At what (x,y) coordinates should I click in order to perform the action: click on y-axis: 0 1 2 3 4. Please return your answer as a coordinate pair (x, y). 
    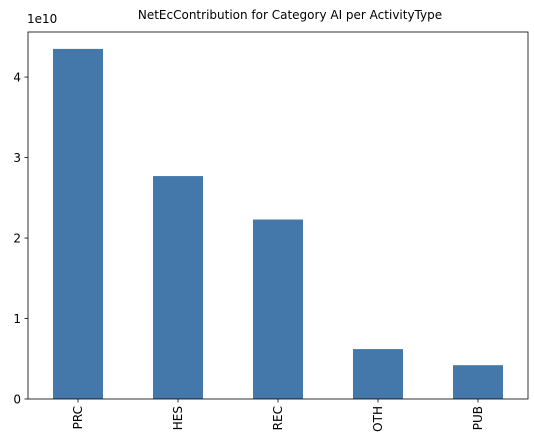
    Looking at the image, I should click on (20, 239).